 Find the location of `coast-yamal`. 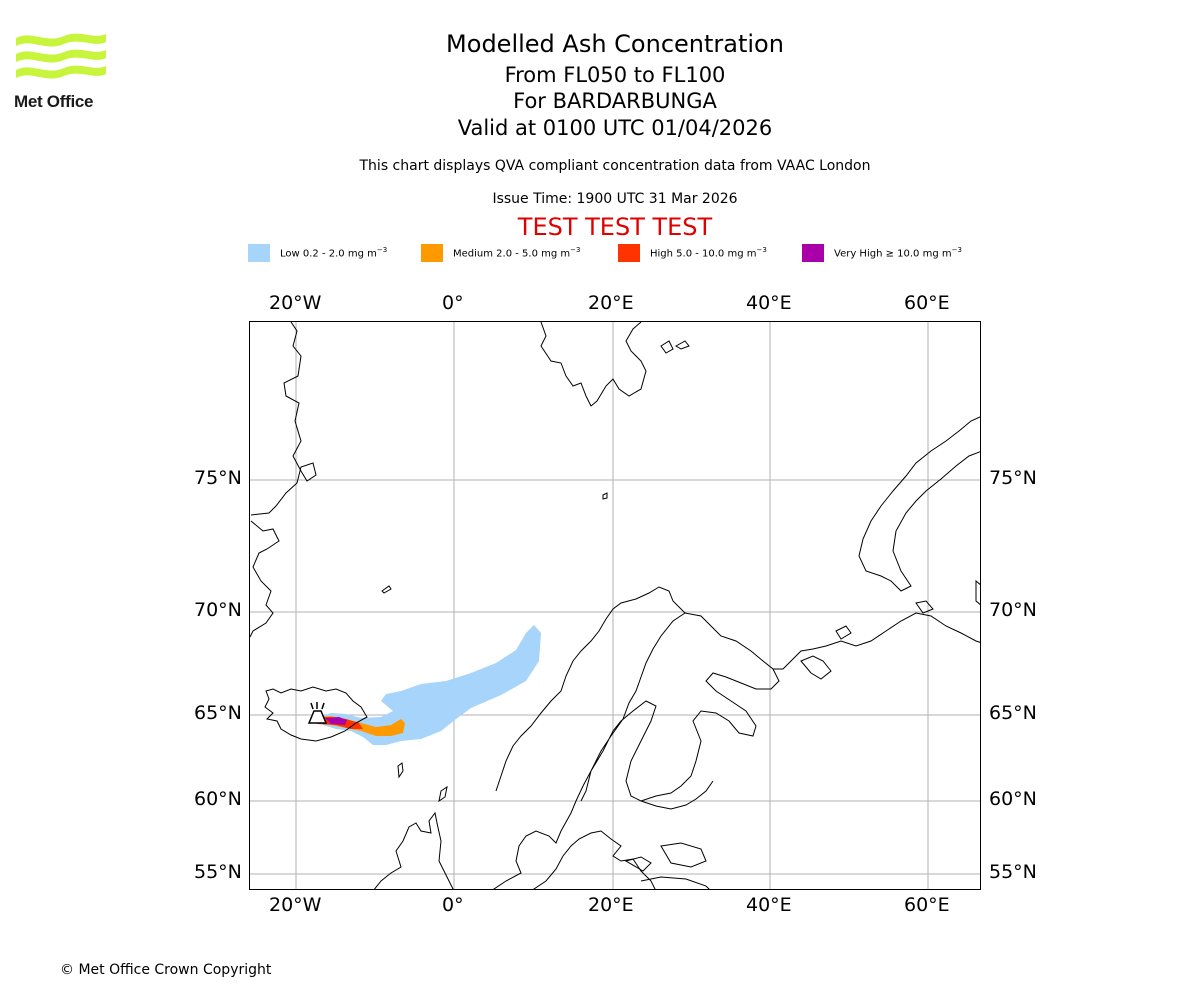

coast-yamal is located at coordinates (977, 592).